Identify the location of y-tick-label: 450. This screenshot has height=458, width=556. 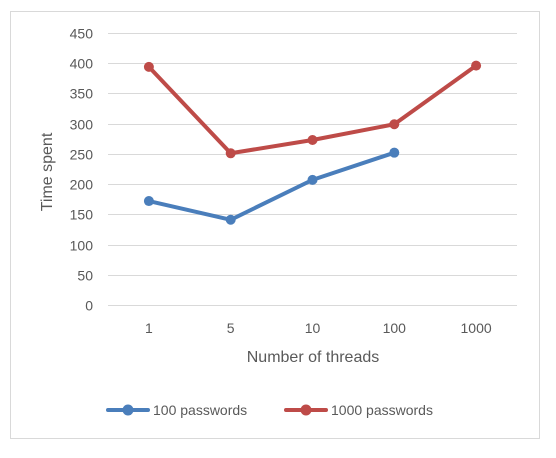
(82, 34).